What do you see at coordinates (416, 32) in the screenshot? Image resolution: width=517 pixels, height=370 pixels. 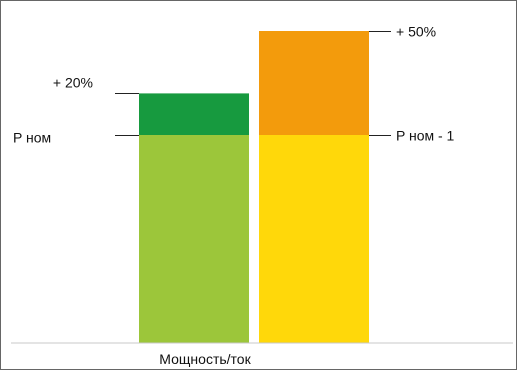 I see `annotation-label-2-1: + 50%` at bounding box center [416, 32].